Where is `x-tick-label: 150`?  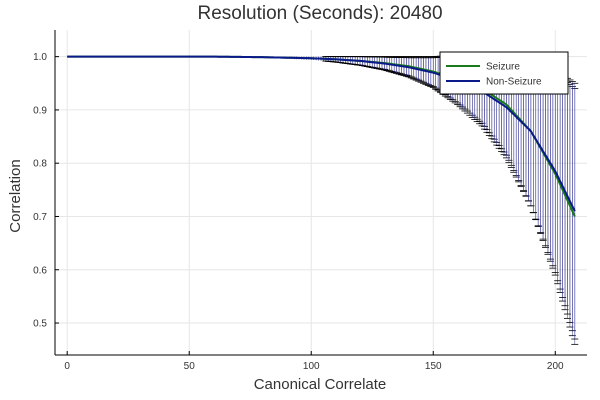 x-tick-label: 150 is located at coordinates (433, 366).